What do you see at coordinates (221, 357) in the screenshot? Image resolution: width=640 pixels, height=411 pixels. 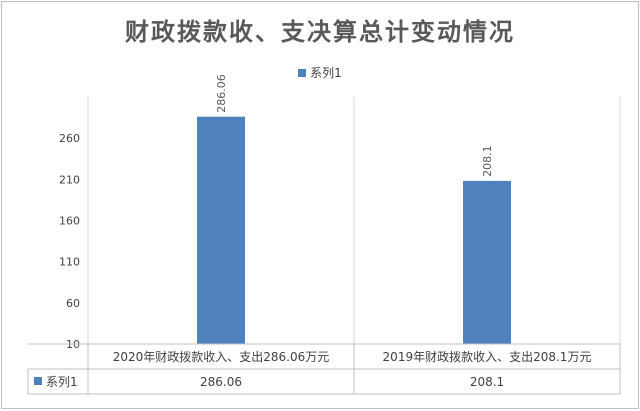 I see `x-category-label: 2020年财政拨款收入、支出286.06万元` at bounding box center [221, 357].